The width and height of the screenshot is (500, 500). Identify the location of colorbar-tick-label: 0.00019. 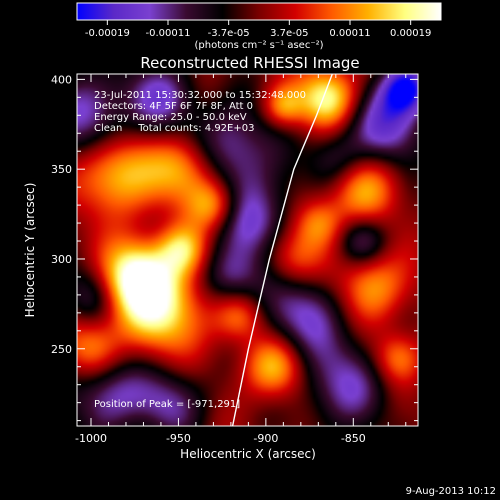
(410, 33).